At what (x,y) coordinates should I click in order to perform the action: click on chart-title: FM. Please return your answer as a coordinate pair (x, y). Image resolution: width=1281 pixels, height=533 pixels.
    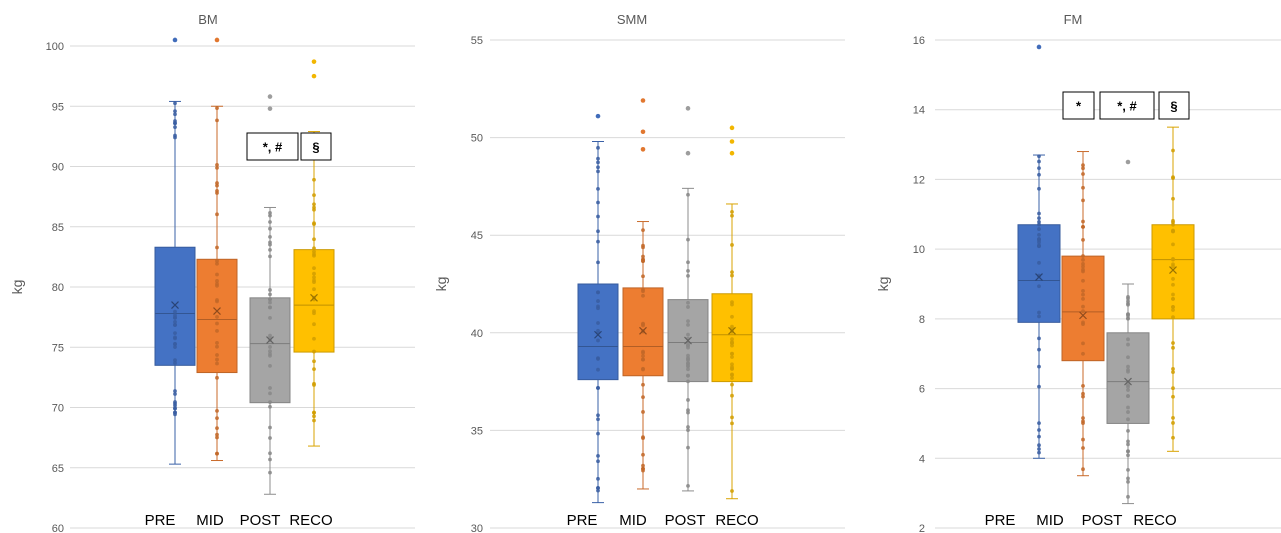
    Looking at the image, I should click on (1073, 19).